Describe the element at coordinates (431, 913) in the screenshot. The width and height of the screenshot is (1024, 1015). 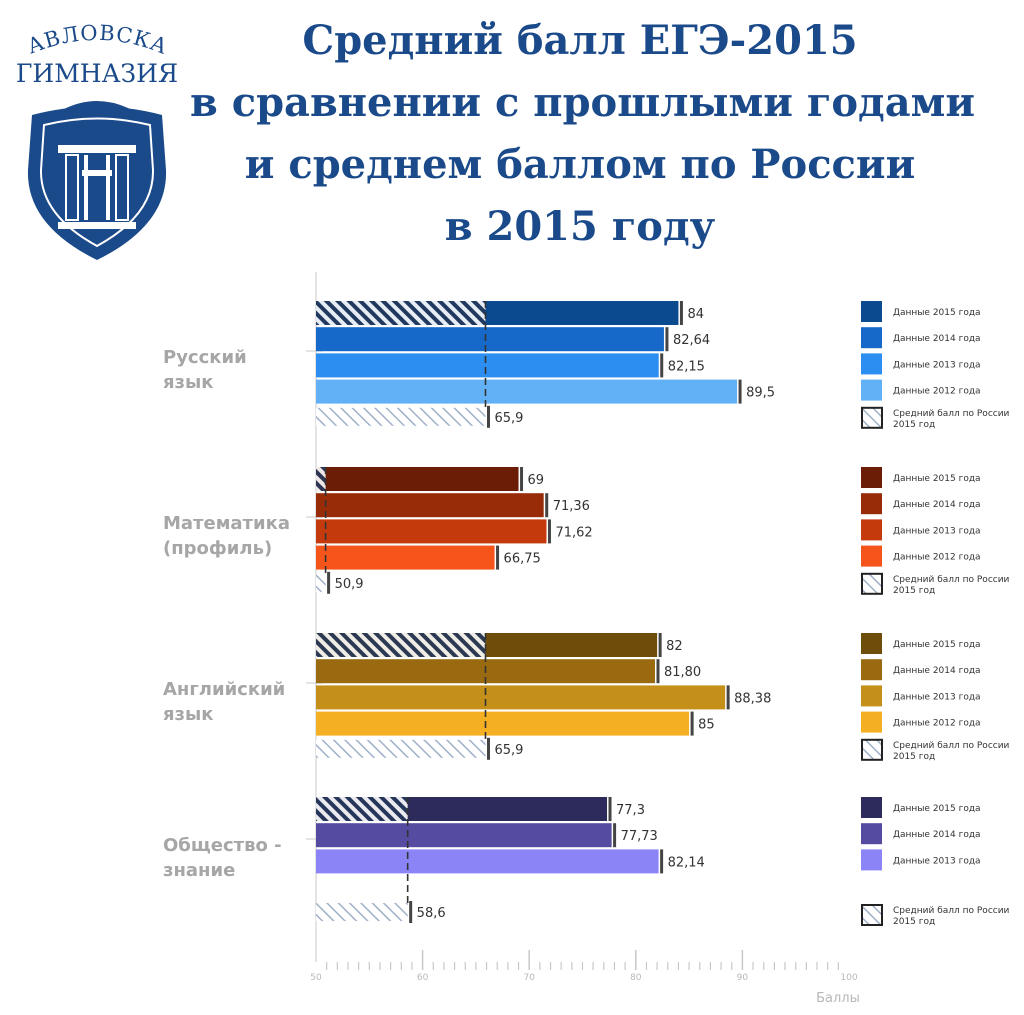
I see `reference-label: 58,6` at that location.